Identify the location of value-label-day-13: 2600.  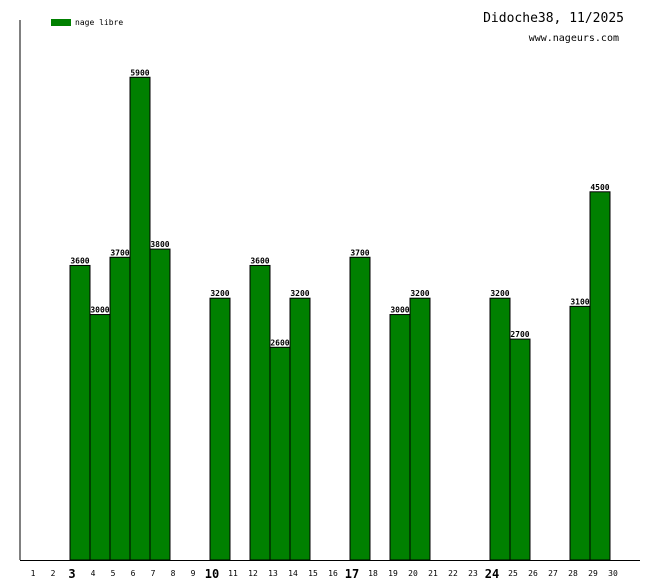
(279, 342).